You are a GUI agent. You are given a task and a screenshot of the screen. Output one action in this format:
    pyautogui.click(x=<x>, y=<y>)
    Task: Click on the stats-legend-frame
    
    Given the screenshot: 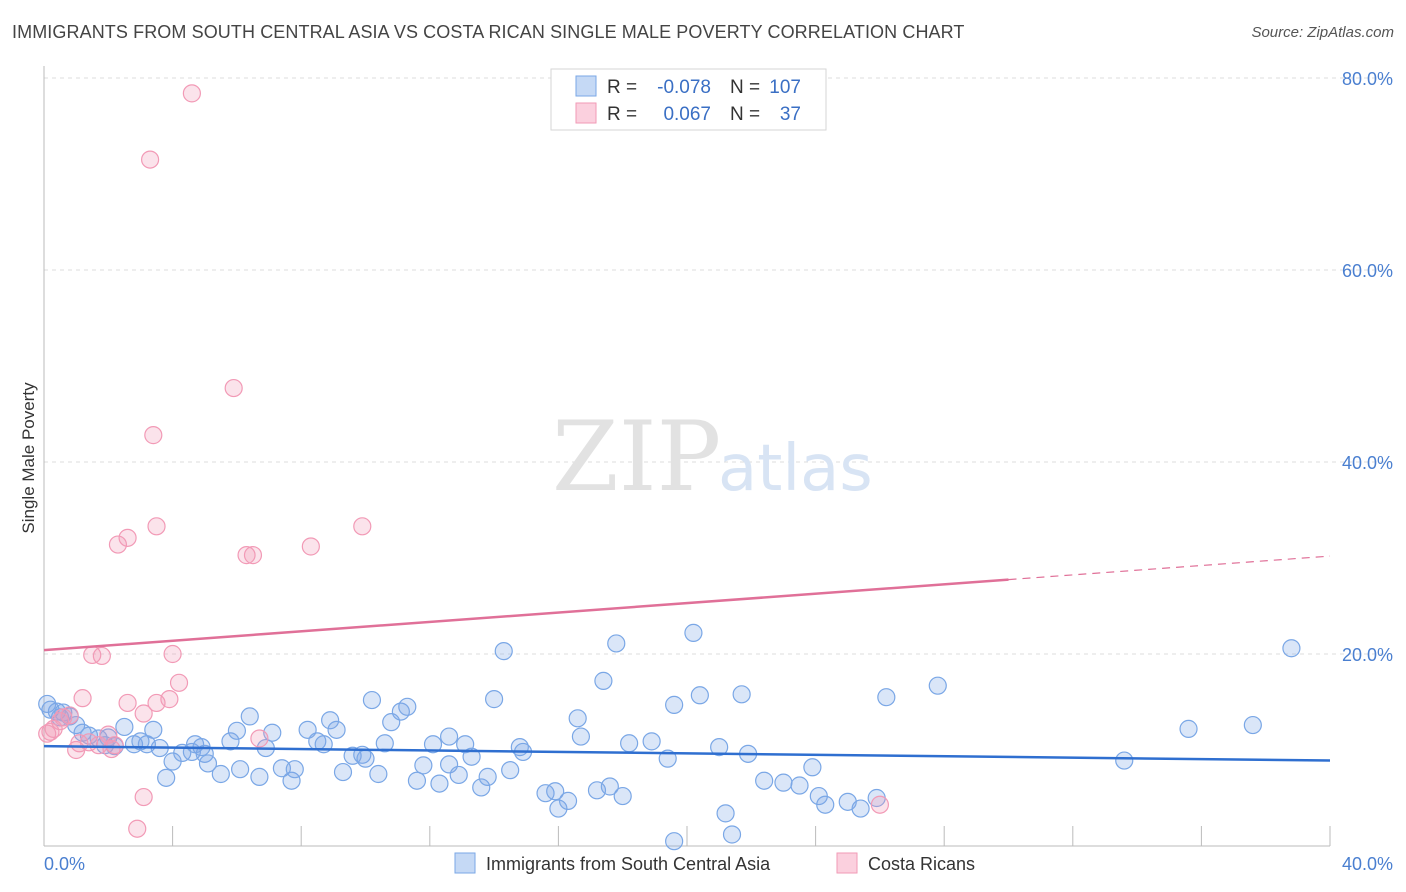 What is the action you would take?
    pyautogui.click(x=688, y=99)
    